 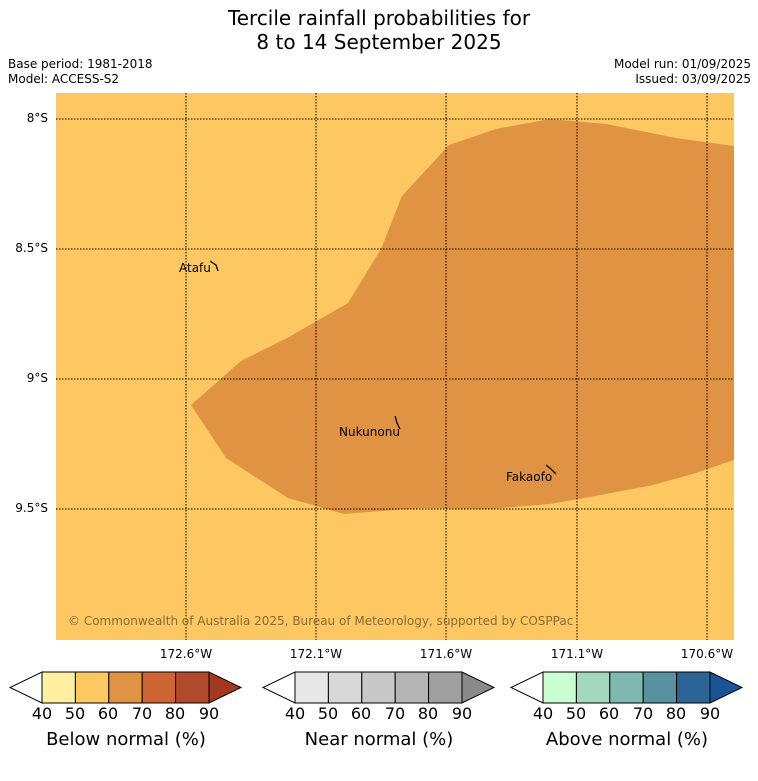 What do you see at coordinates (31, 508) in the screenshot?
I see `lat-label-9-5s: 9.5°S` at bounding box center [31, 508].